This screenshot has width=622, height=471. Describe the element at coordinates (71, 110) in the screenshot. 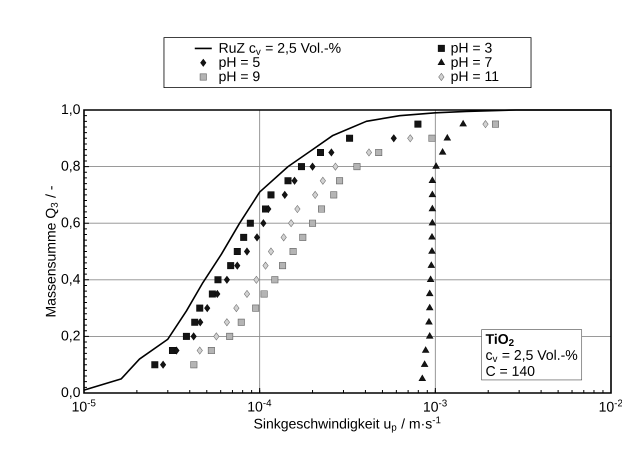

I see `y-tick-label: 1,0` at that location.